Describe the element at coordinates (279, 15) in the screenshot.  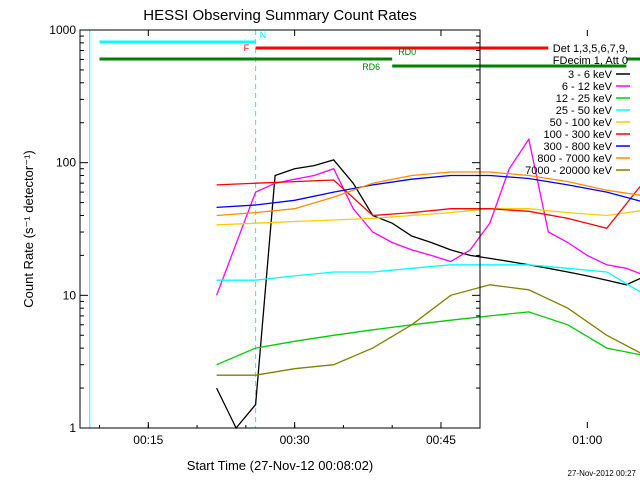
I see `chart-title: HESSI Observing Summary Count Rates` at that location.